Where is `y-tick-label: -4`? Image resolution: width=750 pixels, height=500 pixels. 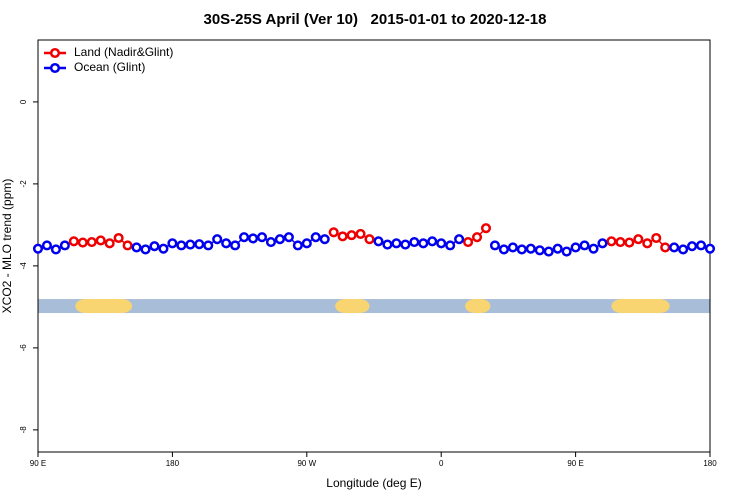
y-tick-label: -4 is located at coordinates (23, 266).